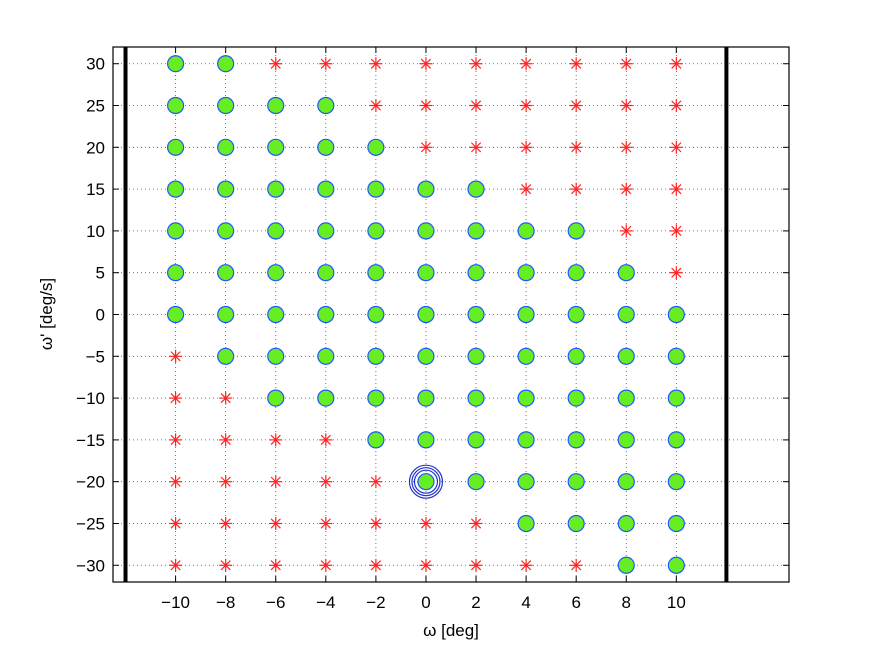 The height and width of the screenshot is (656, 872). I want to click on y-tick-label: −20, so click(90, 482).